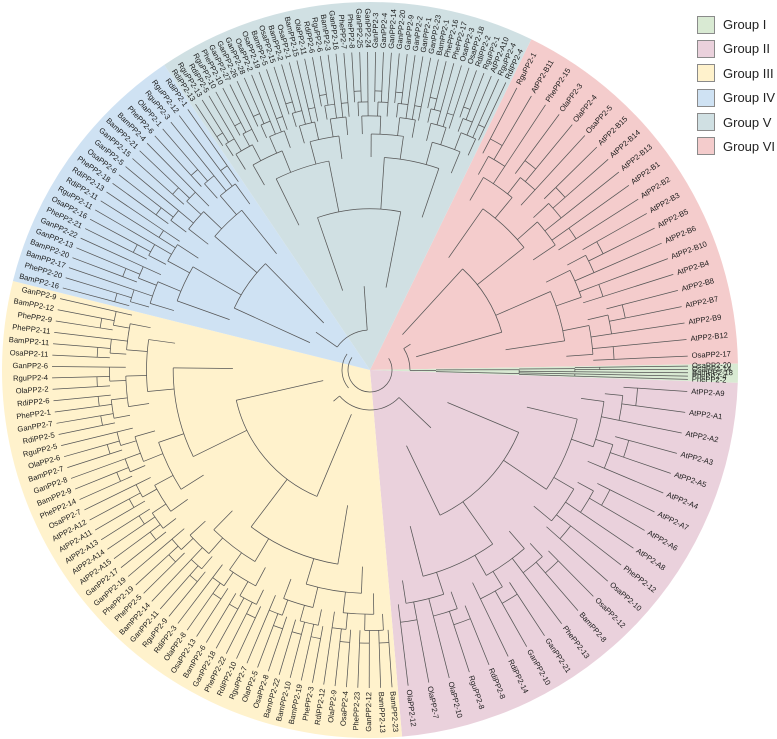  Describe the element at coordinates (29, 353) in the screenshot. I see `leaf-label: OsaPP2-11` at that location.